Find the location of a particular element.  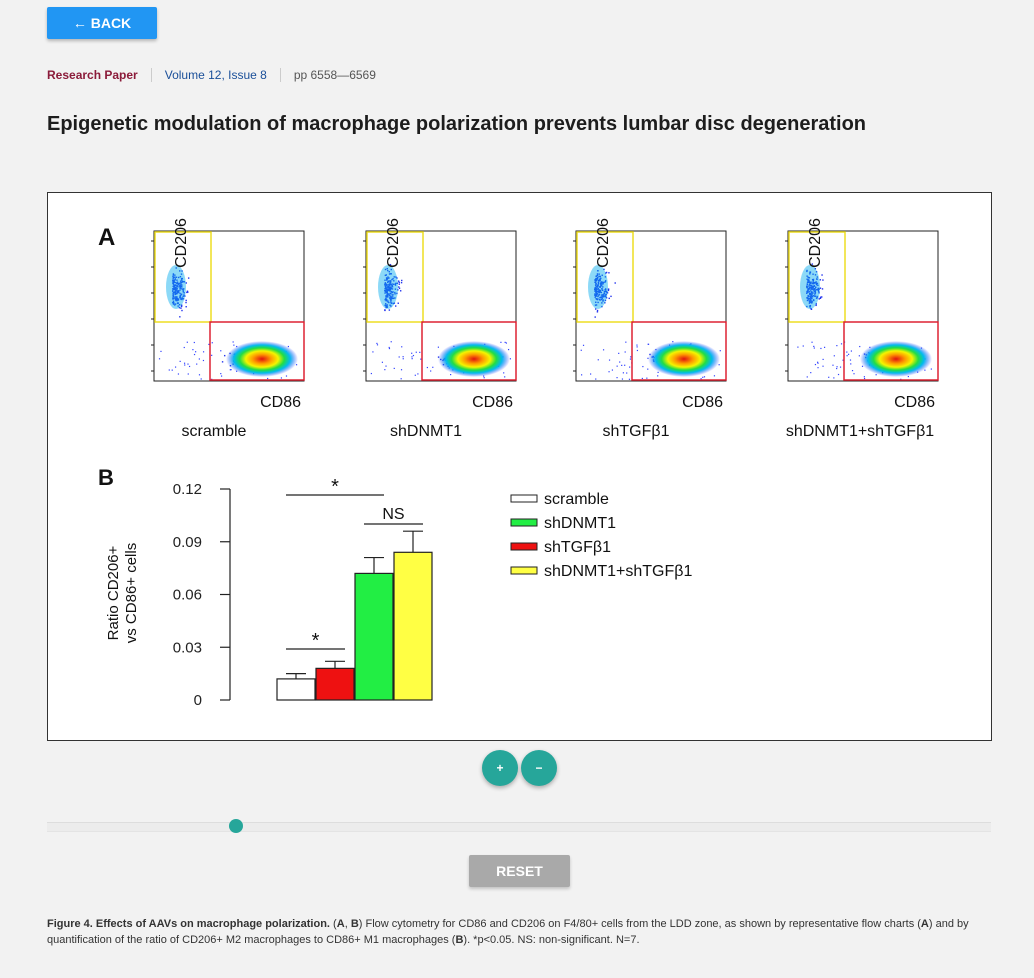

density-hotspot is located at coordinates (684, 359).